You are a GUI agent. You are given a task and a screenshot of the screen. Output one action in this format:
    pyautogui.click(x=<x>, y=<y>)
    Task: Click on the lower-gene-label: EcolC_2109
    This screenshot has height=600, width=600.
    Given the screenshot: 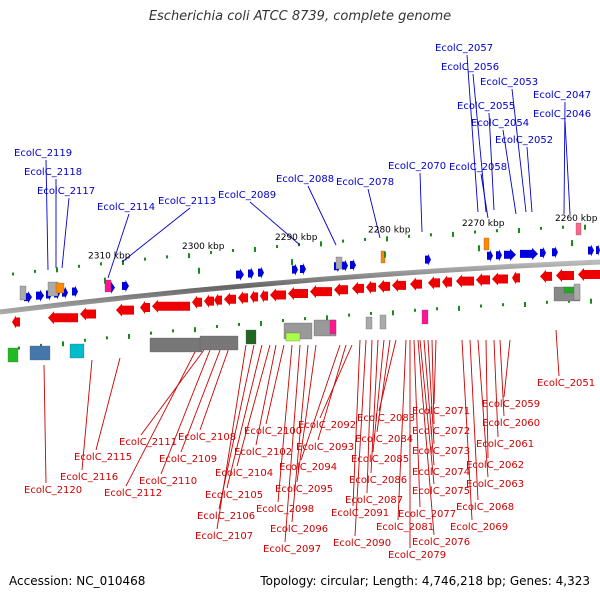 What is the action you would take?
    pyautogui.click(x=188, y=459)
    